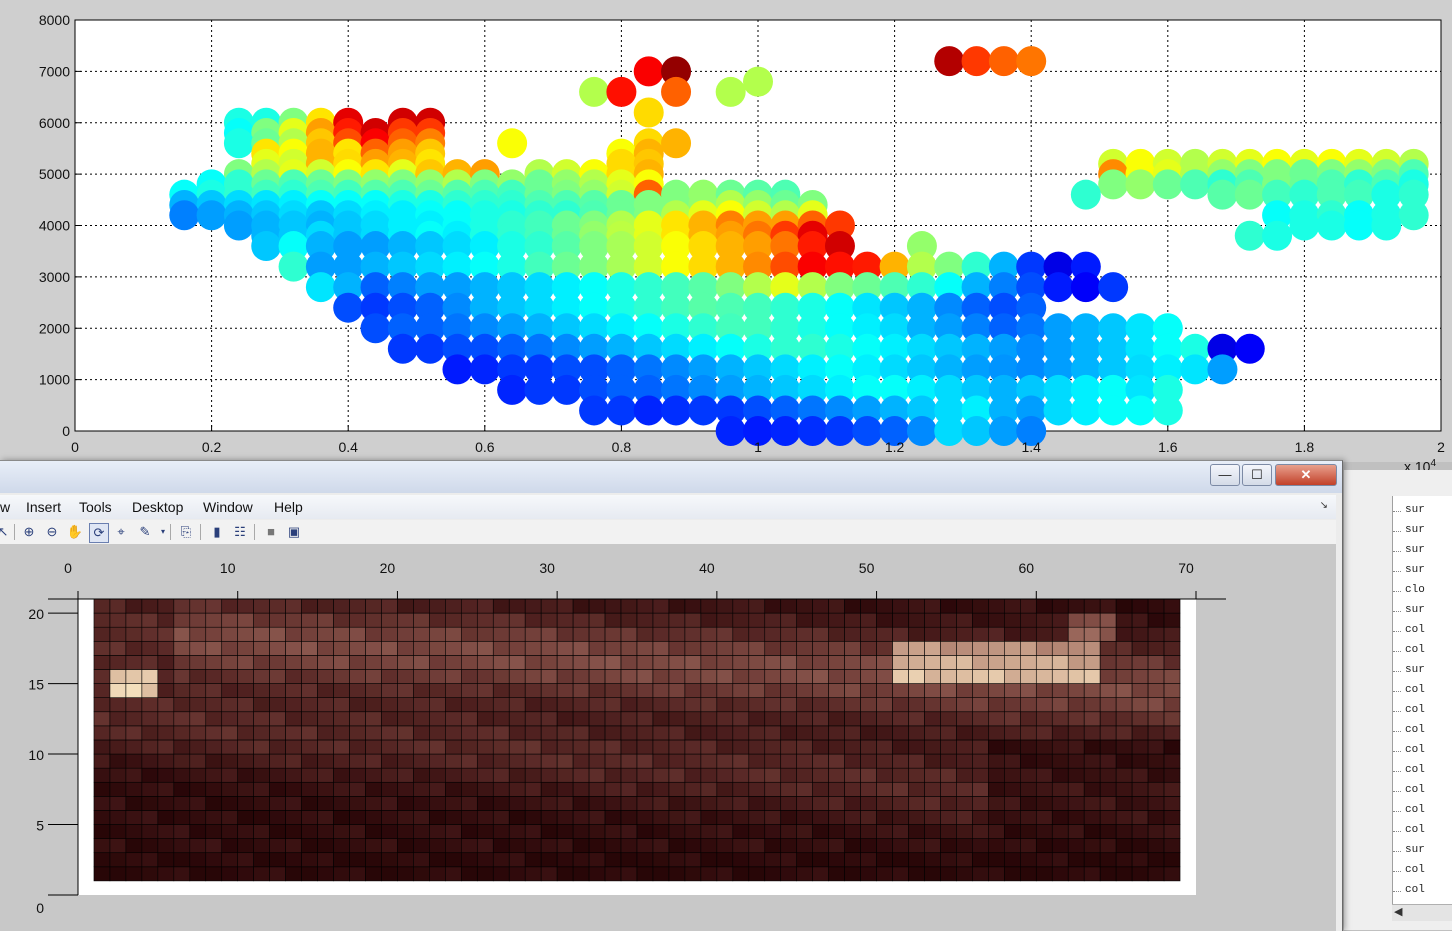 Image resolution: width=1452 pixels, height=931 pixels. What do you see at coordinates (75, 531) in the screenshot?
I see `pan-icon: ✋` at bounding box center [75, 531].